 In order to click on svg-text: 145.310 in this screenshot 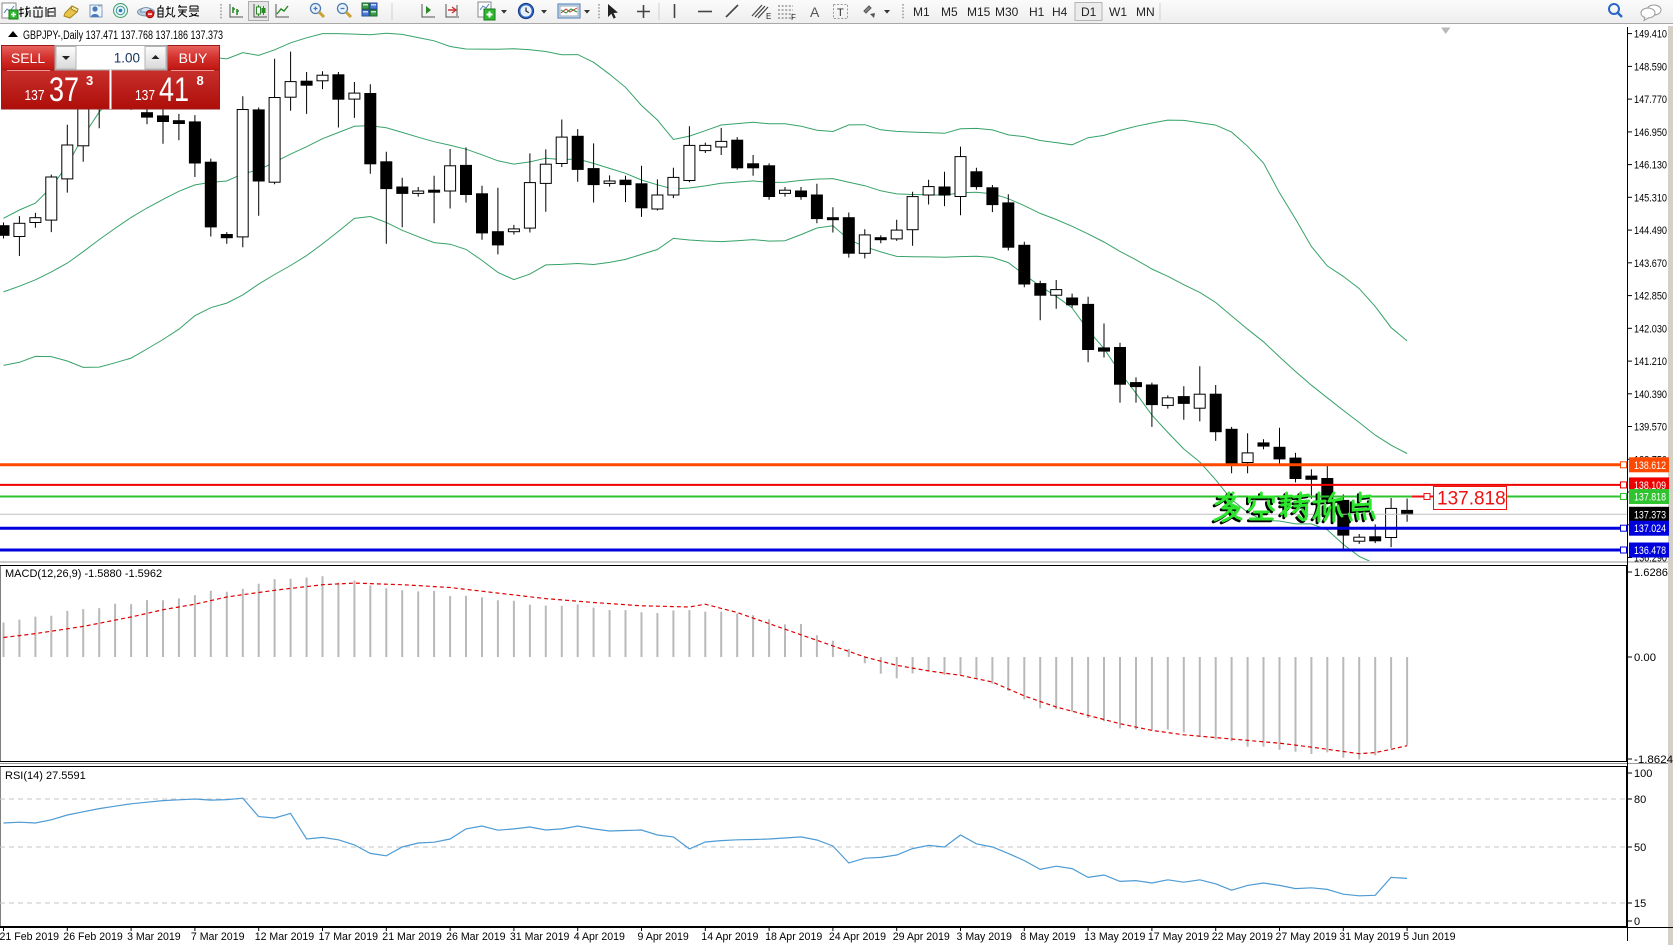, I will do `click(1650, 198)`.